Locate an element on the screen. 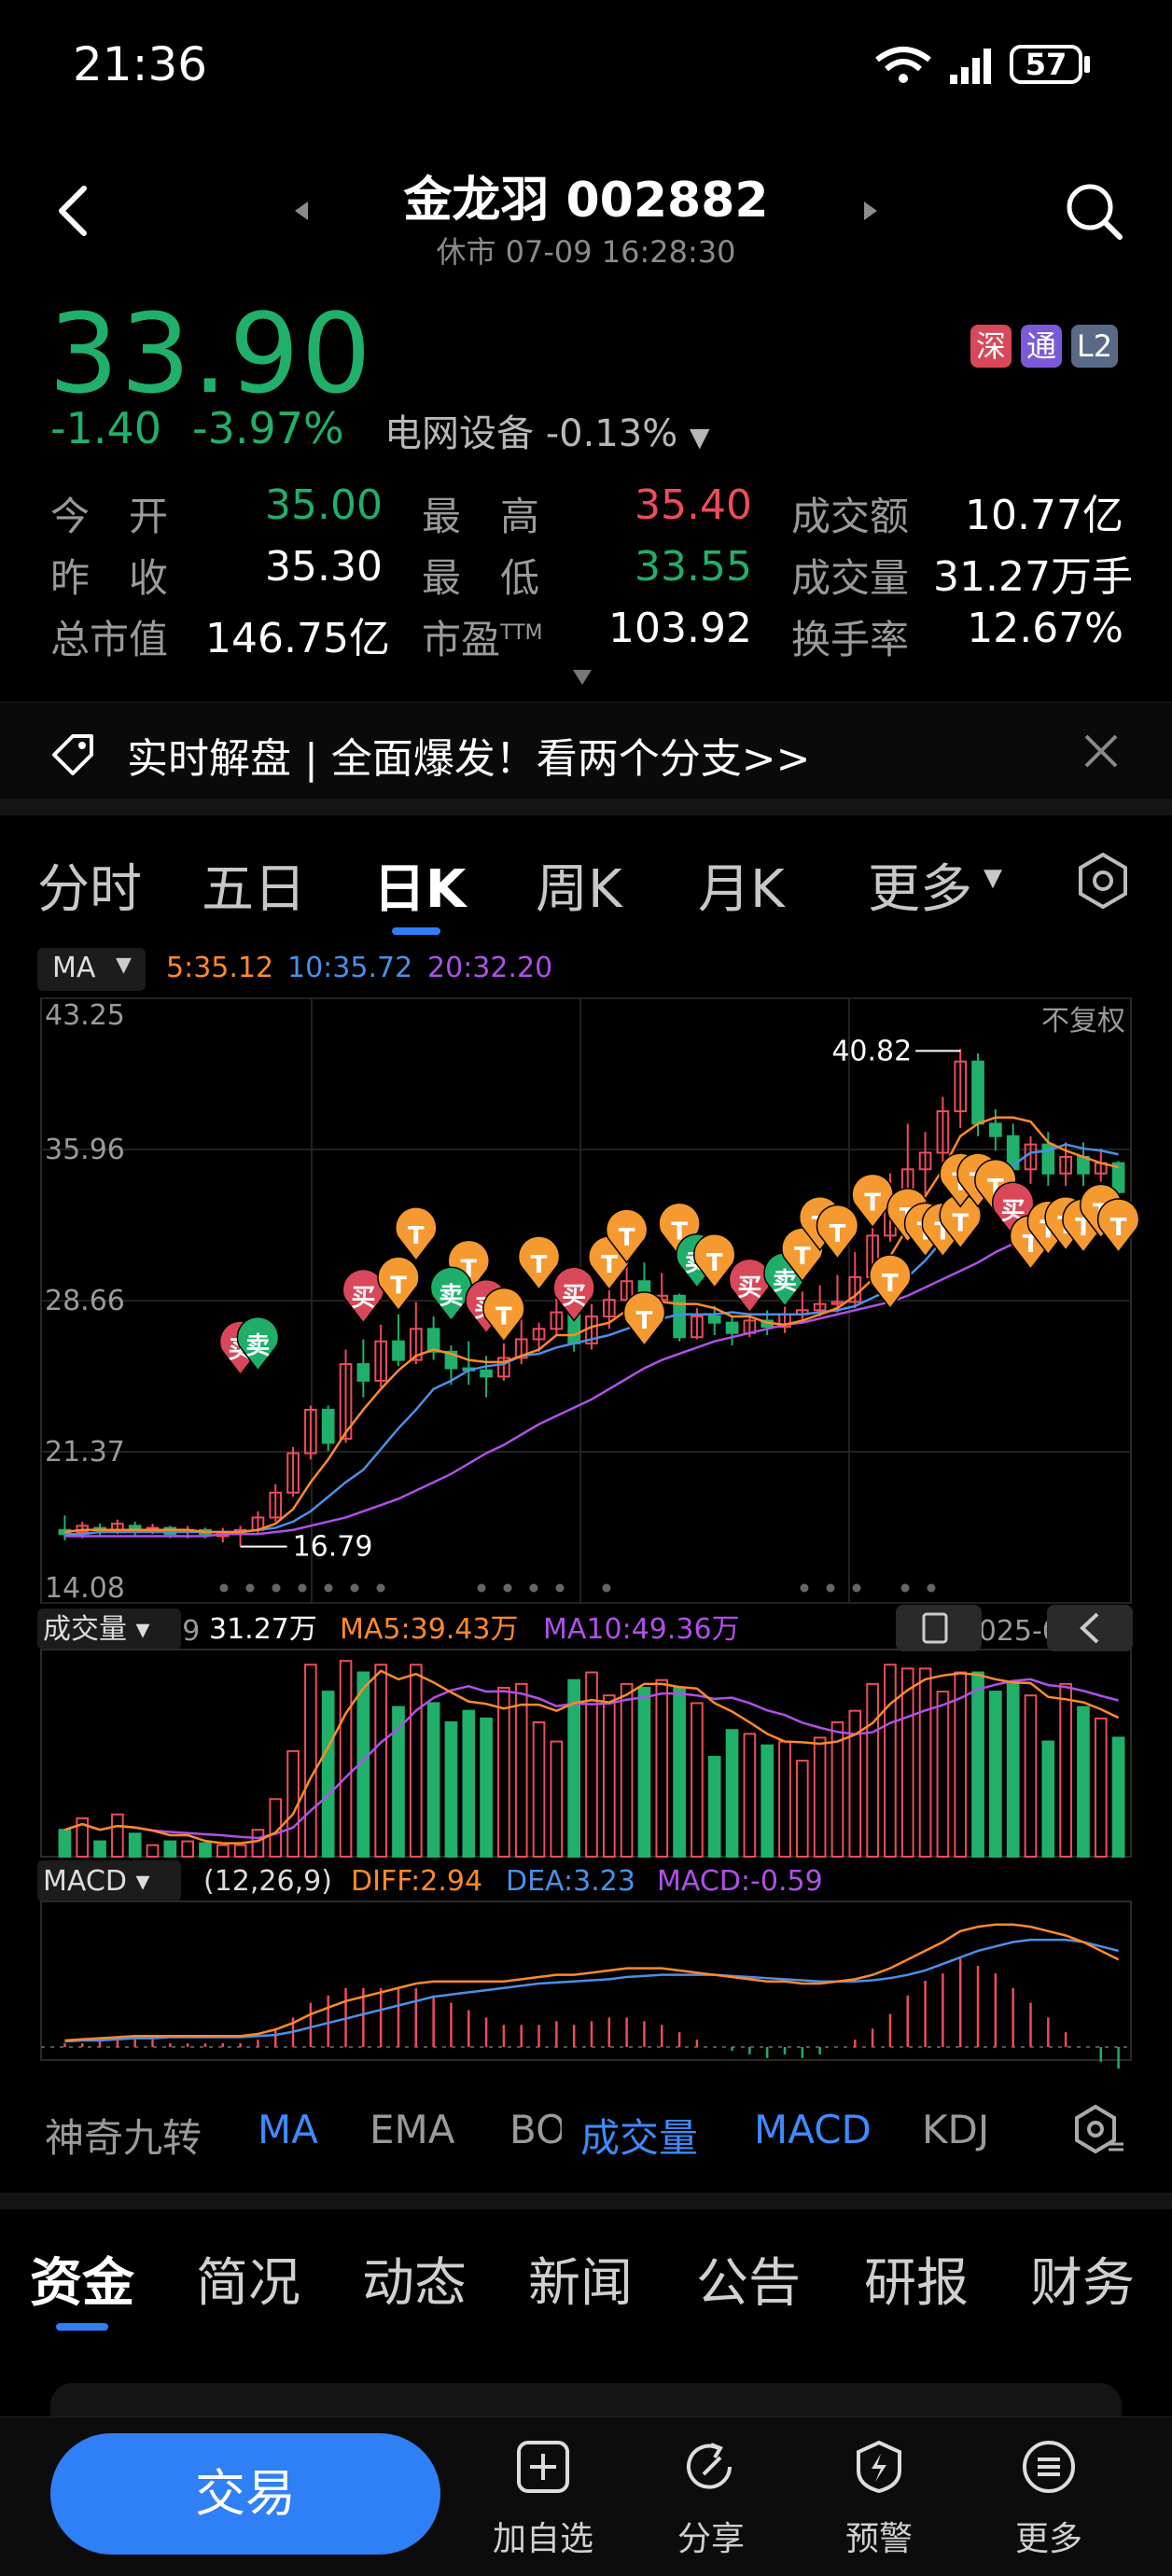  alert-label: 预警 is located at coordinates (878, 2539).